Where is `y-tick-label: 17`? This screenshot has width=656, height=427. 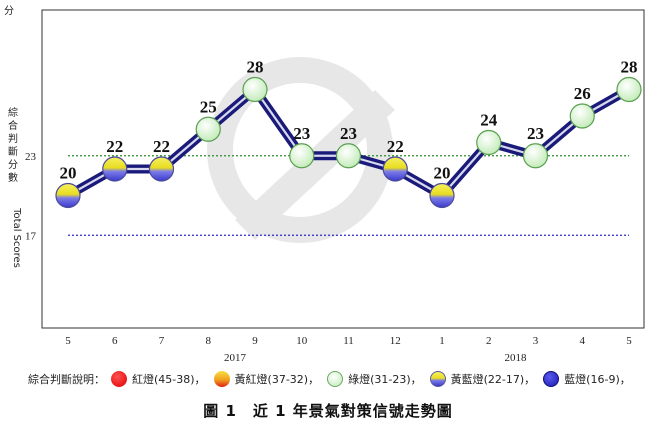 y-tick-label: 17 is located at coordinates (31, 236).